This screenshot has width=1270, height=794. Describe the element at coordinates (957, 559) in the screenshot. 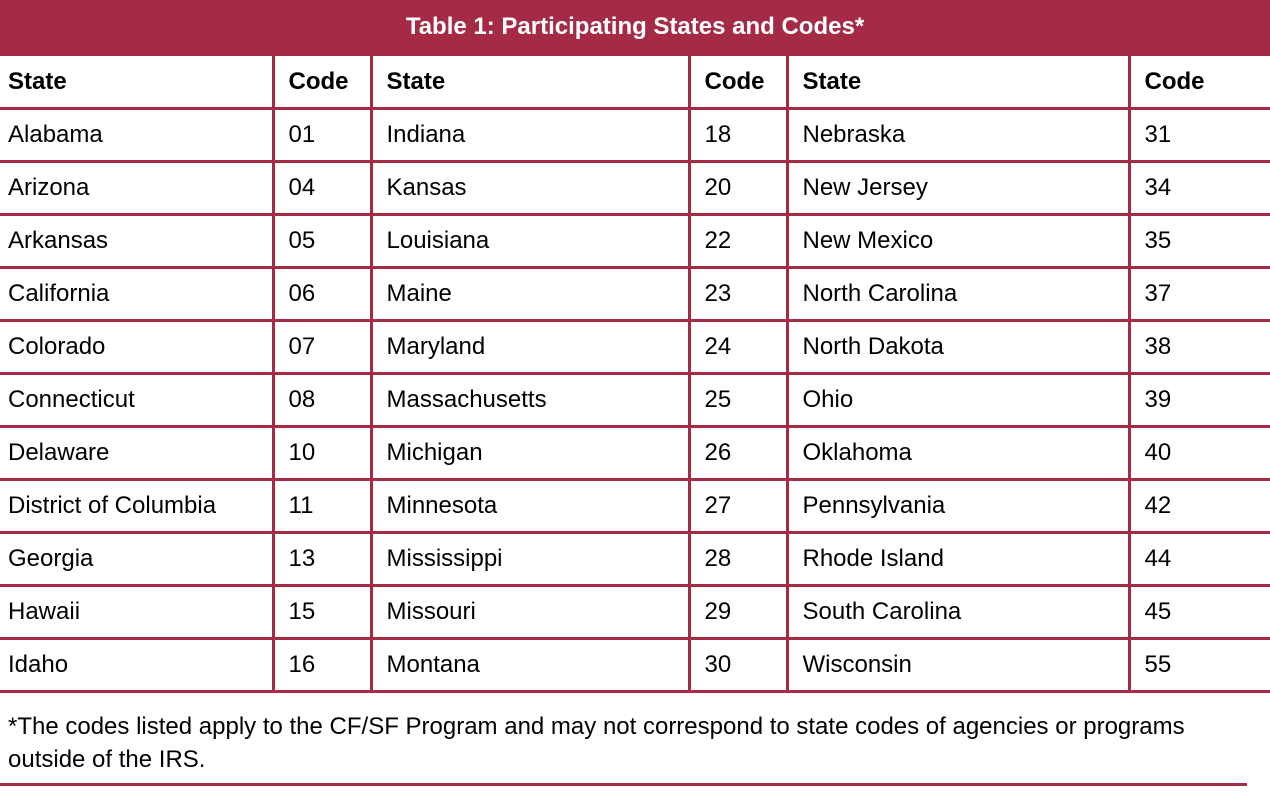

I see `state-cell: Rhode Island` at that location.